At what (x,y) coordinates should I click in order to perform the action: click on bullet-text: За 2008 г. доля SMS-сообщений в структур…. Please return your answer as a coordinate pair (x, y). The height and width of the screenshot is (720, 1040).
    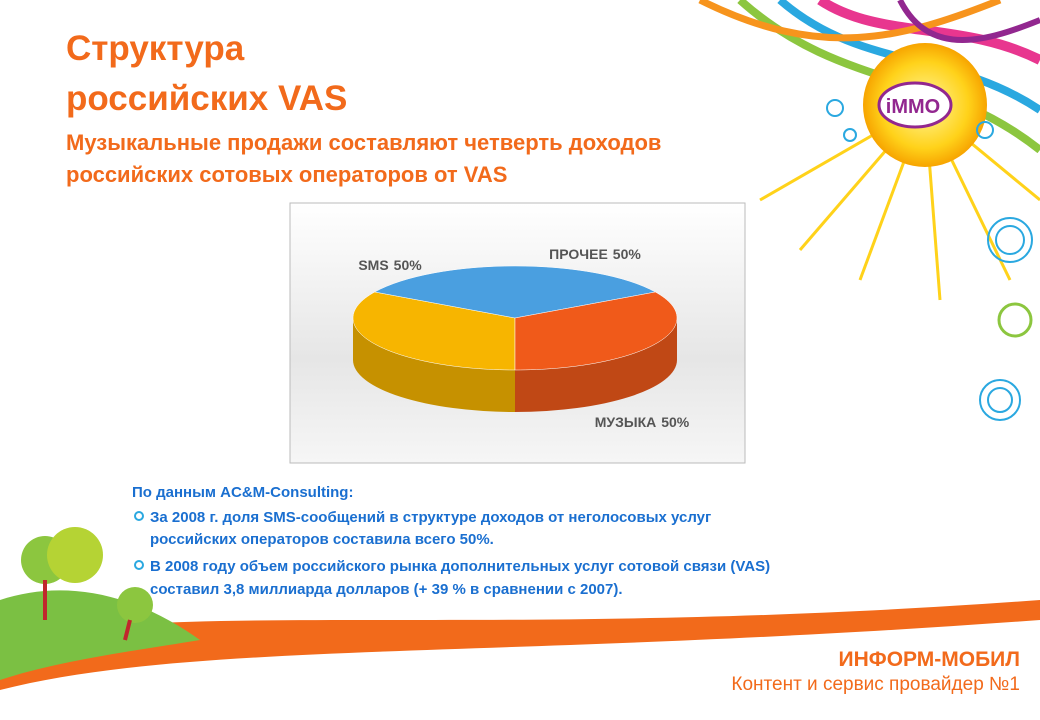
    Looking at the image, I should click on (430, 517).